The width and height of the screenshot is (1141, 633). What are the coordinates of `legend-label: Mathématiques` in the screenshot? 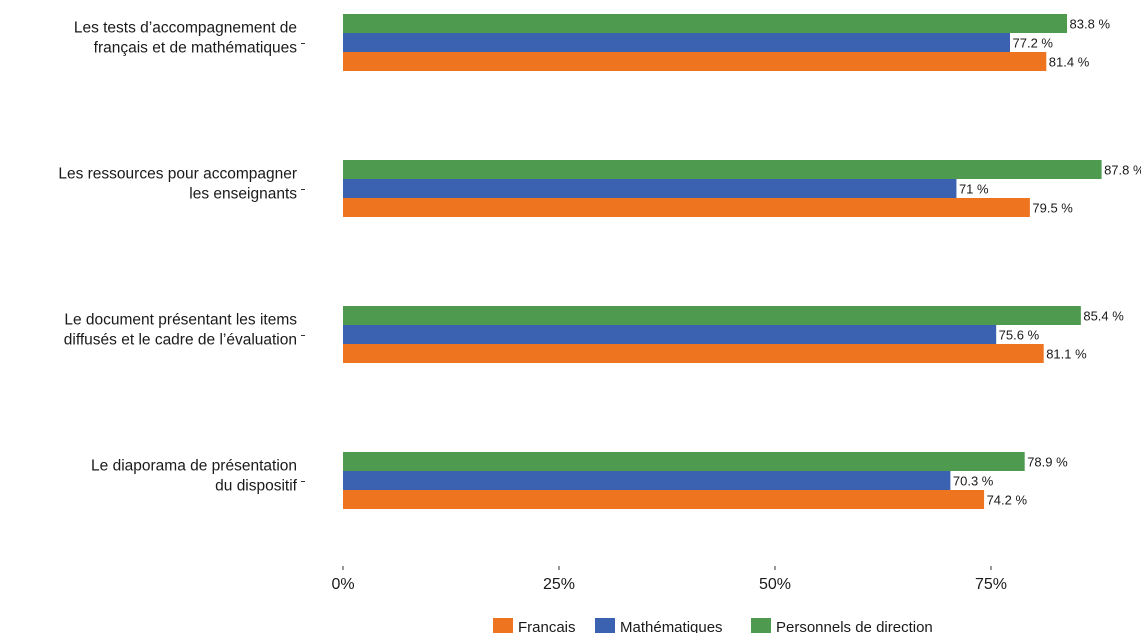 It's located at (671, 626).